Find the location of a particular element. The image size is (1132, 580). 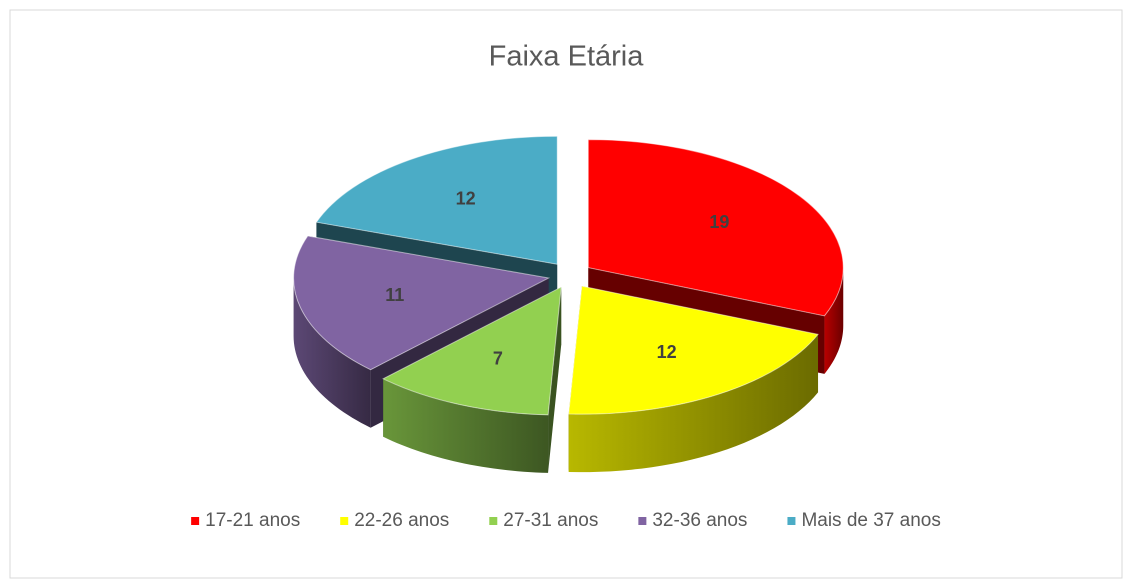

legend-label: 17-21 anos is located at coordinates (252, 520).